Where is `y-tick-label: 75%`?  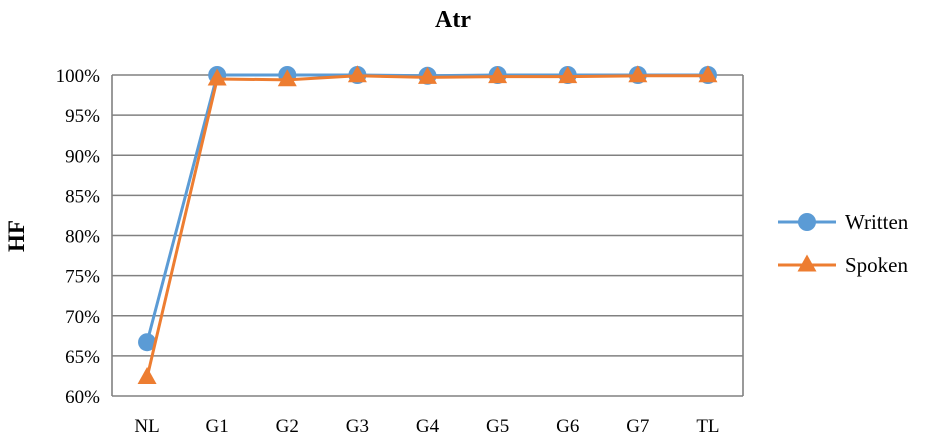
y-tick-label: 75% is located at coordinates (82, 277).